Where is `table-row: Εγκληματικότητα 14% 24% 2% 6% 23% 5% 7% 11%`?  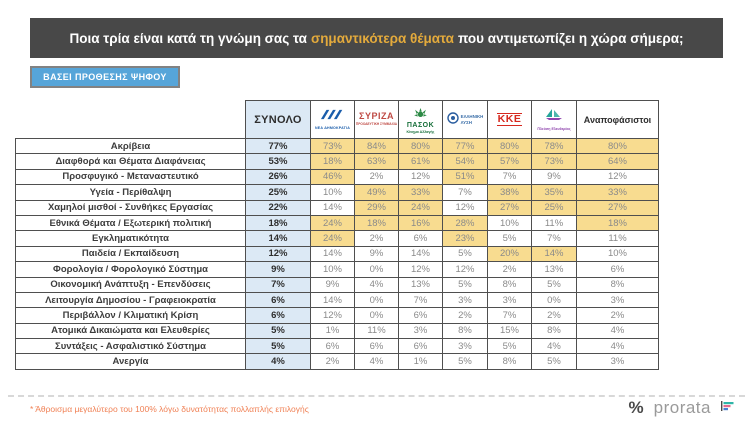 table-row: Εγκληματικότητα 14% 24% 2% 6% 23% 5% 7% 11% is located at coordinates (337, 238).